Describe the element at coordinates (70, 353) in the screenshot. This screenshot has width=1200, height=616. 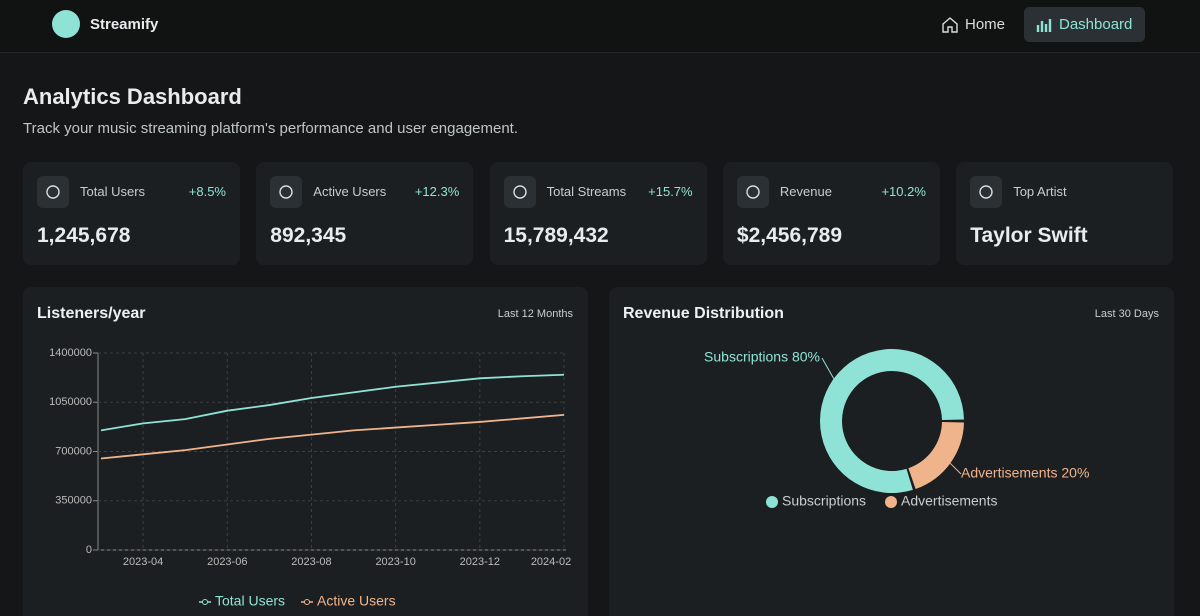
I see `y-tick-label: 1400000` at that location.